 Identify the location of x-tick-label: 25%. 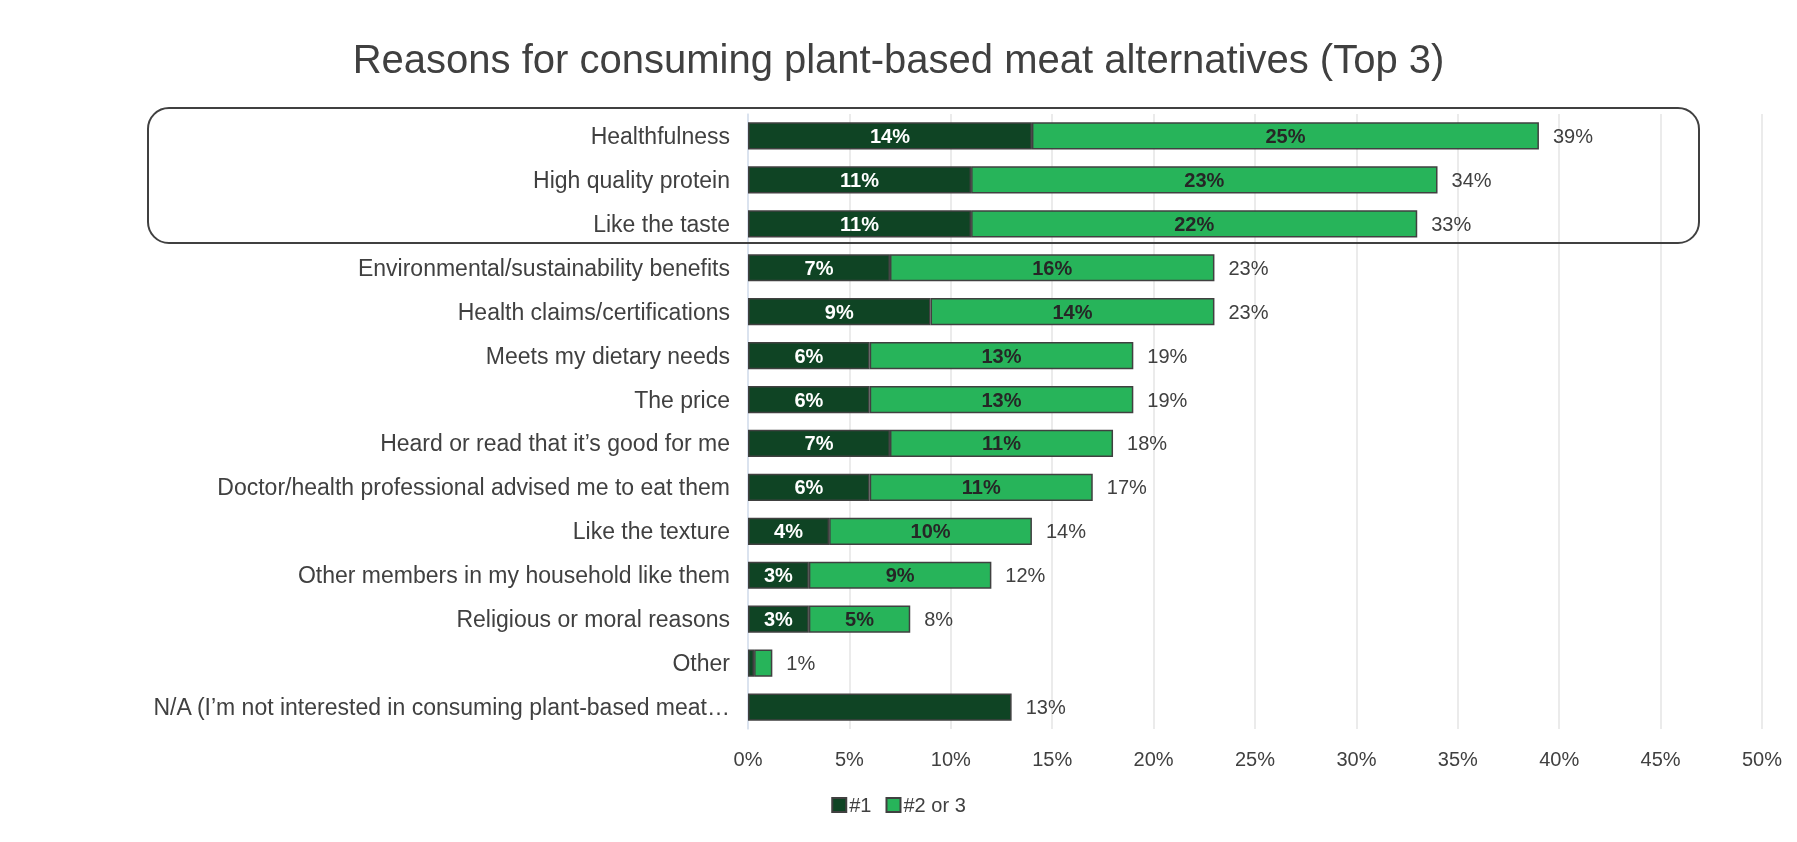
(1255, 759).